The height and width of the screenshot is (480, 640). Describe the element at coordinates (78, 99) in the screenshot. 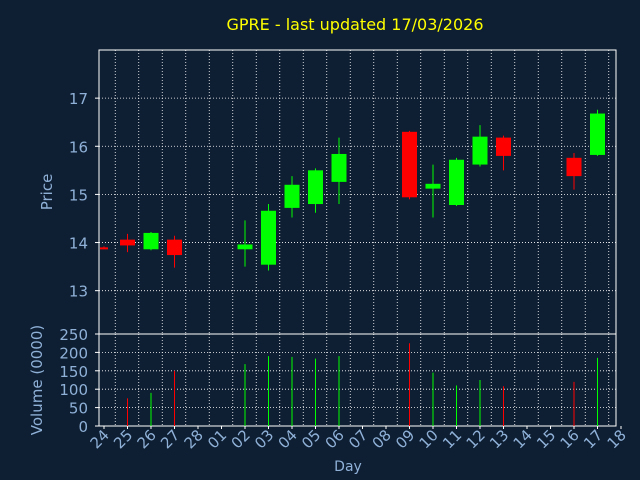

I see `price-y-tick-label: 17` at that location.